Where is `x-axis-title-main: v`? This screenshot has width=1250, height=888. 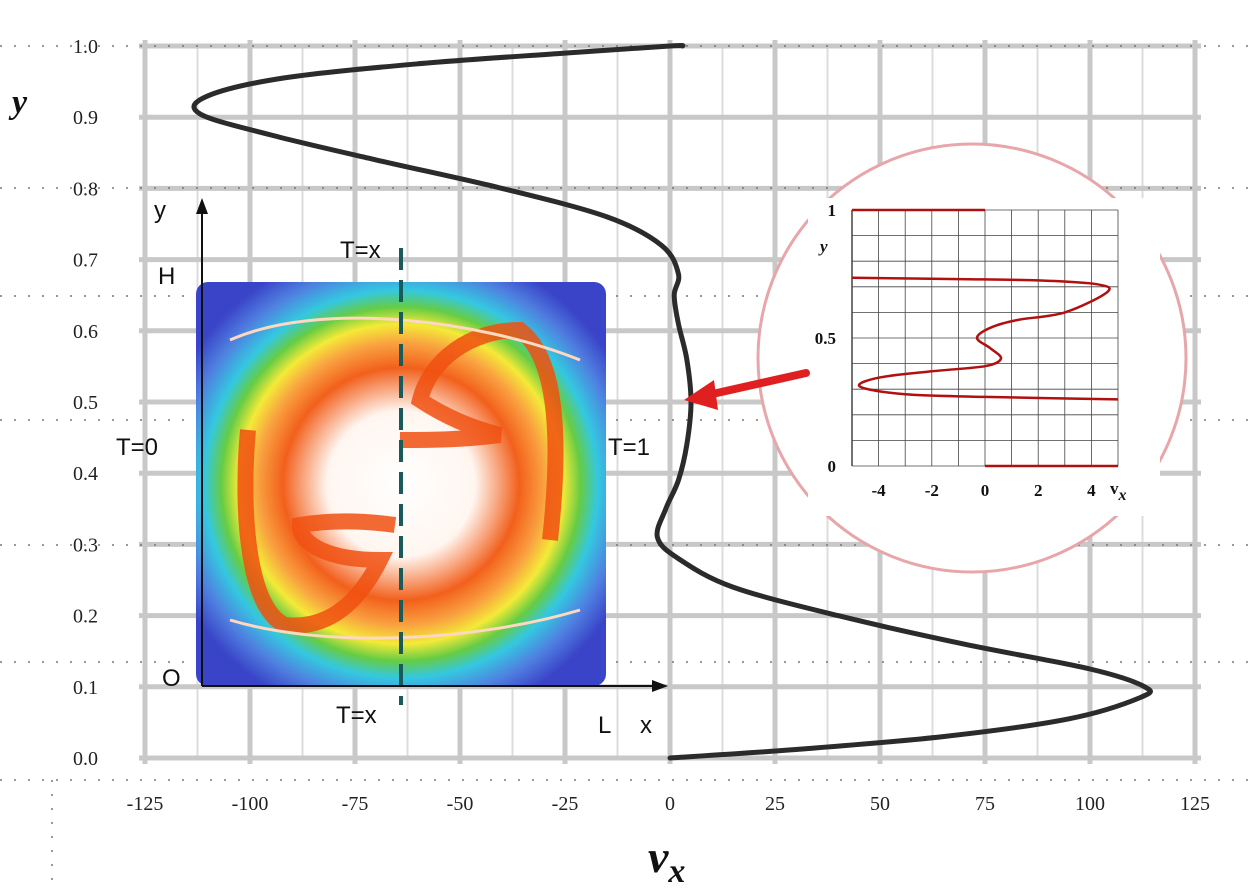 x-axis-title-main: v is located at coordinates (658, 856).